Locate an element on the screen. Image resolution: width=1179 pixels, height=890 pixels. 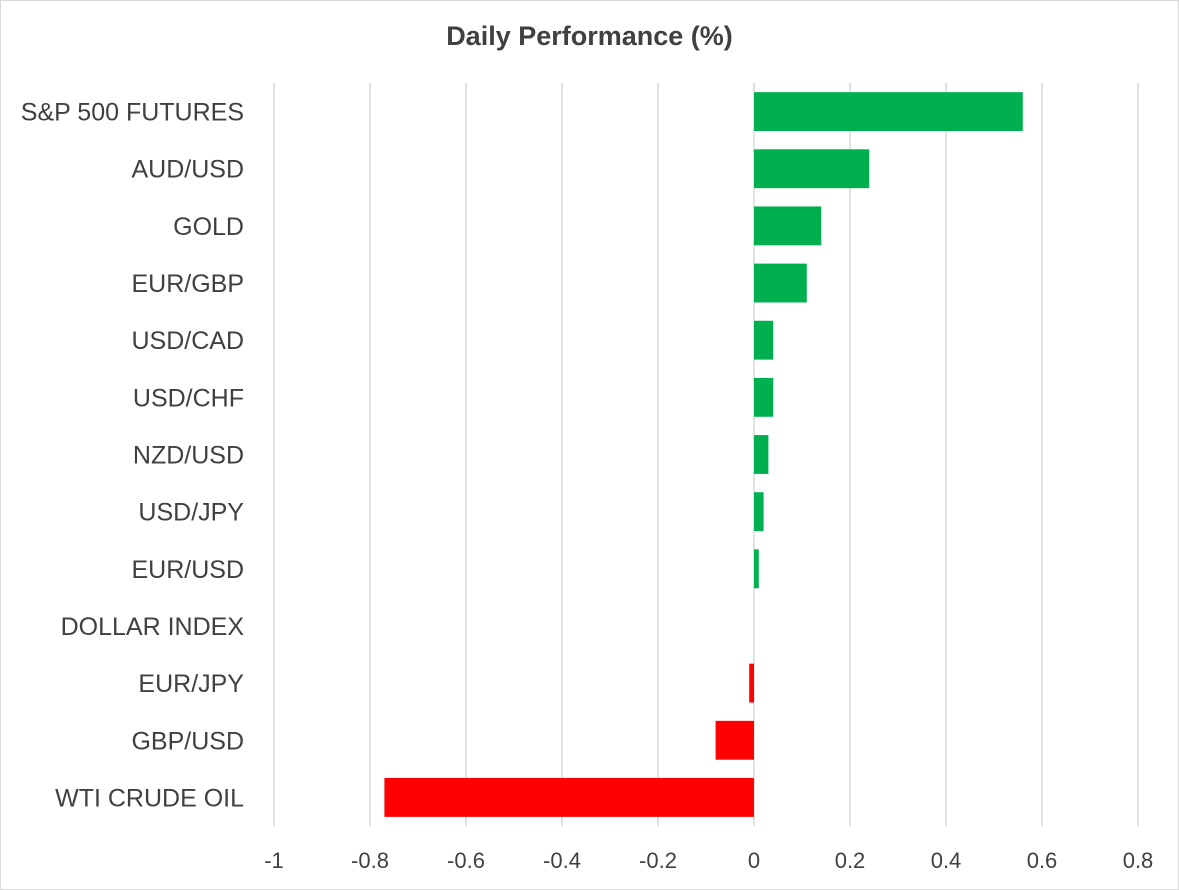
category-label: EUR/JPY is located at coordinates (191, 684).